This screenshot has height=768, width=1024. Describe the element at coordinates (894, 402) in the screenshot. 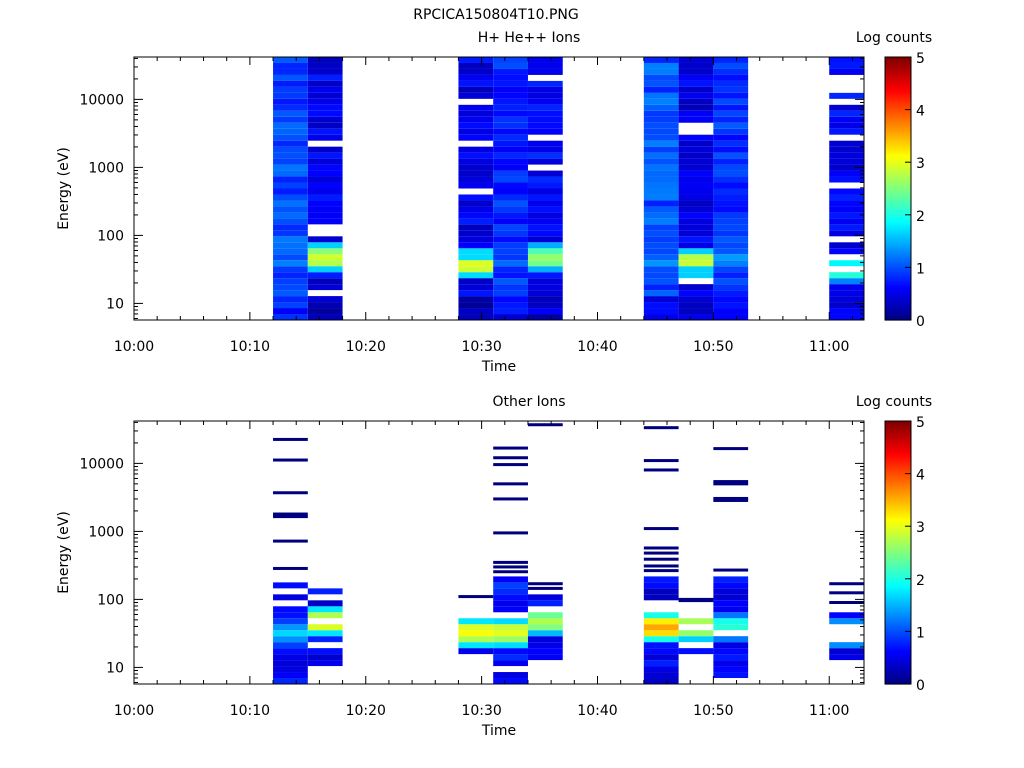

I see `colorbar-label: Log counts` at that location.